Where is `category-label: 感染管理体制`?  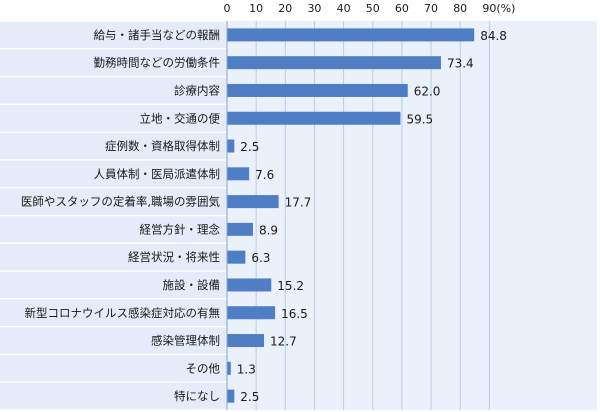 category-label: 感染管理体制 is located at coordinates (185, 341).